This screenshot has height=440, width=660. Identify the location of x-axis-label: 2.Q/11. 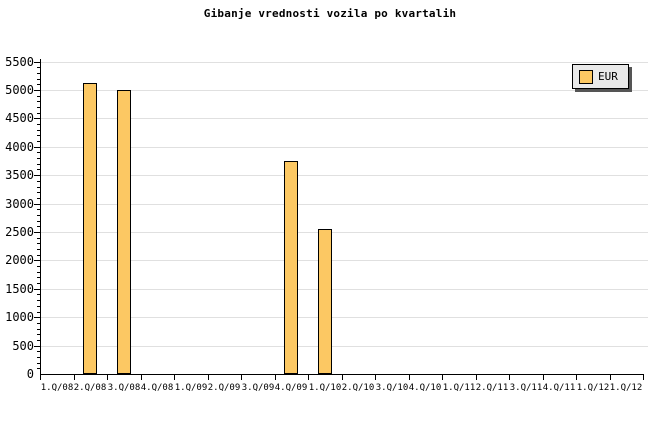
(492, 388).